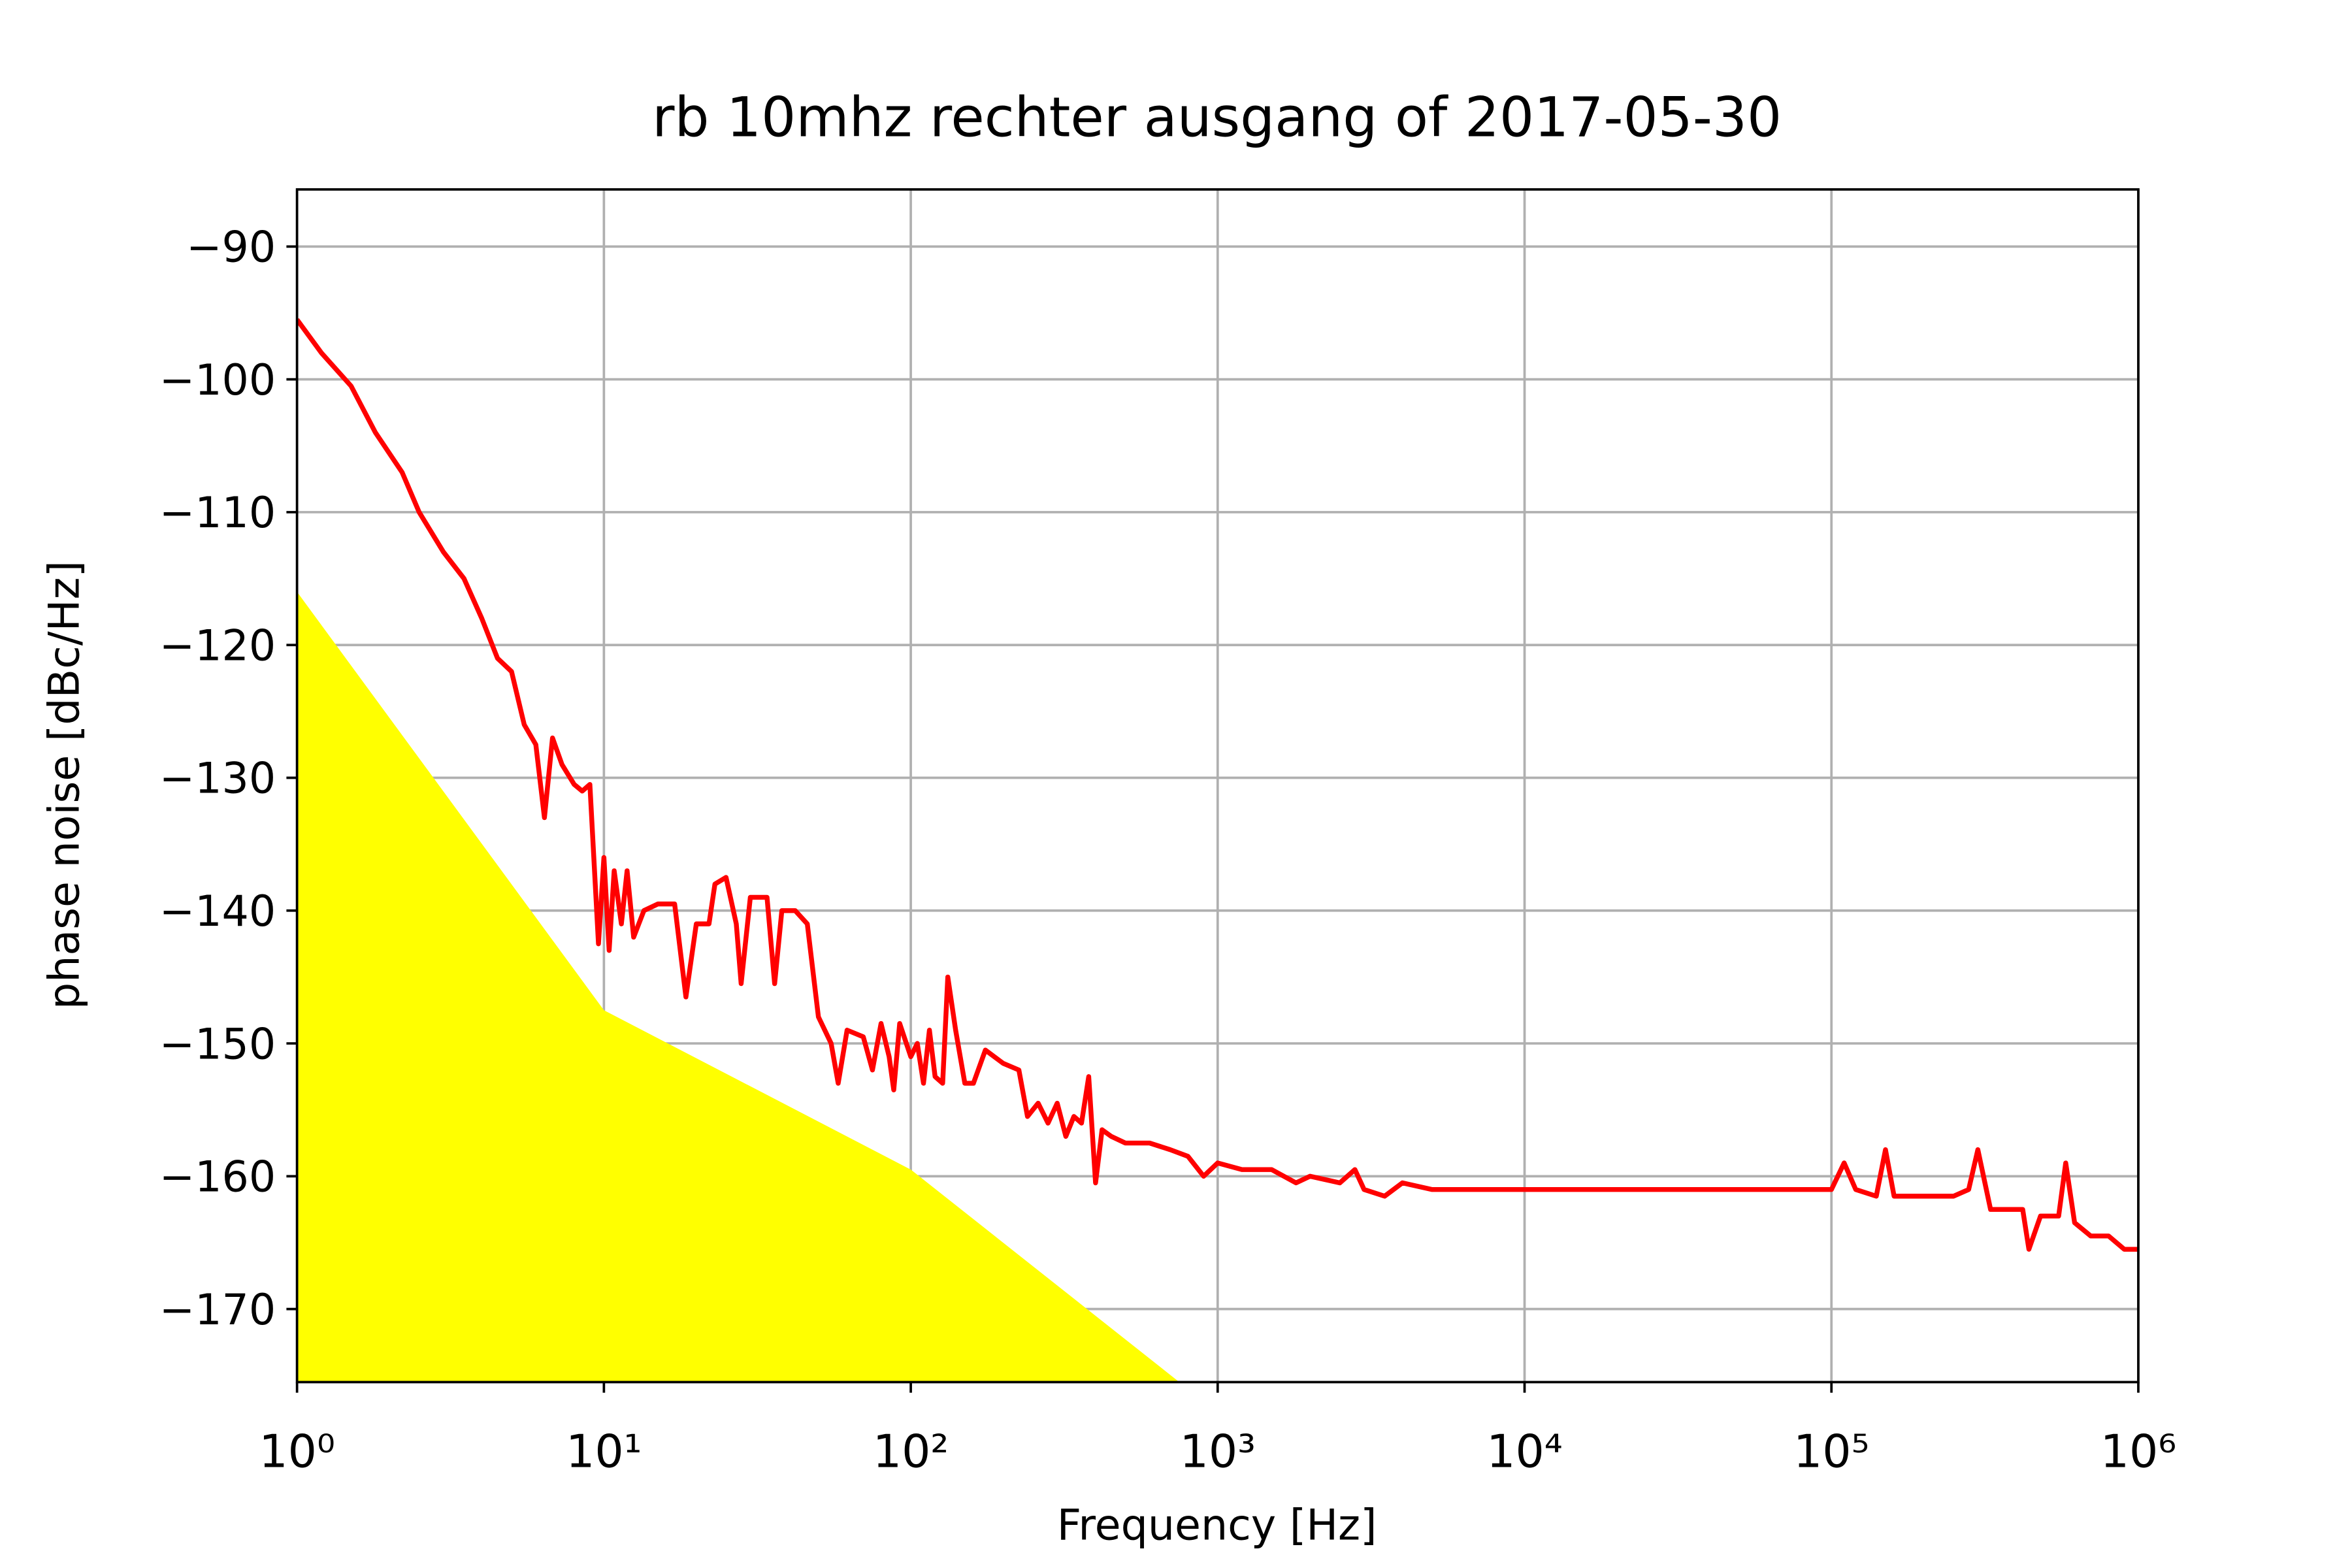 The width and height of the screenshot is (2352, 1568). What do you see at coordinates (1218, 1451) in the screenshot?
I see `x-tick-label: 10³` at bounding box center [1218, 1451].